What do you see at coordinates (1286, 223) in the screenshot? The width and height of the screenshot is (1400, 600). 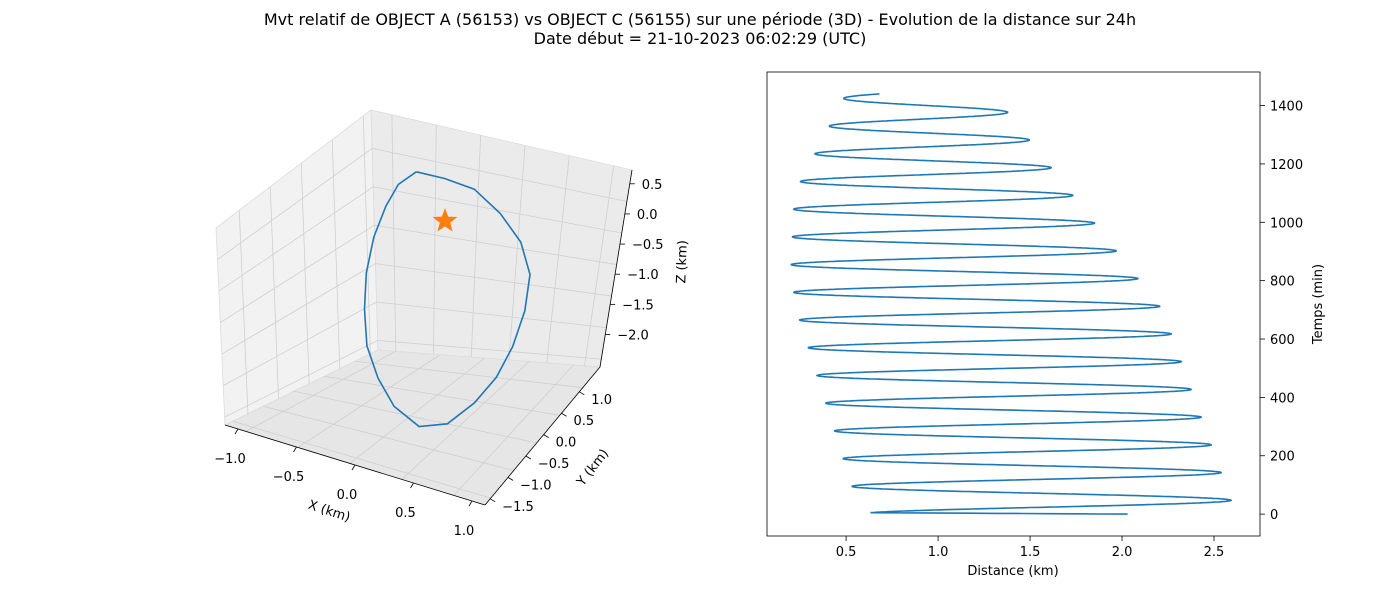 I see `y-tick-label-2d: 1000` at bounding box center [1286, 223].